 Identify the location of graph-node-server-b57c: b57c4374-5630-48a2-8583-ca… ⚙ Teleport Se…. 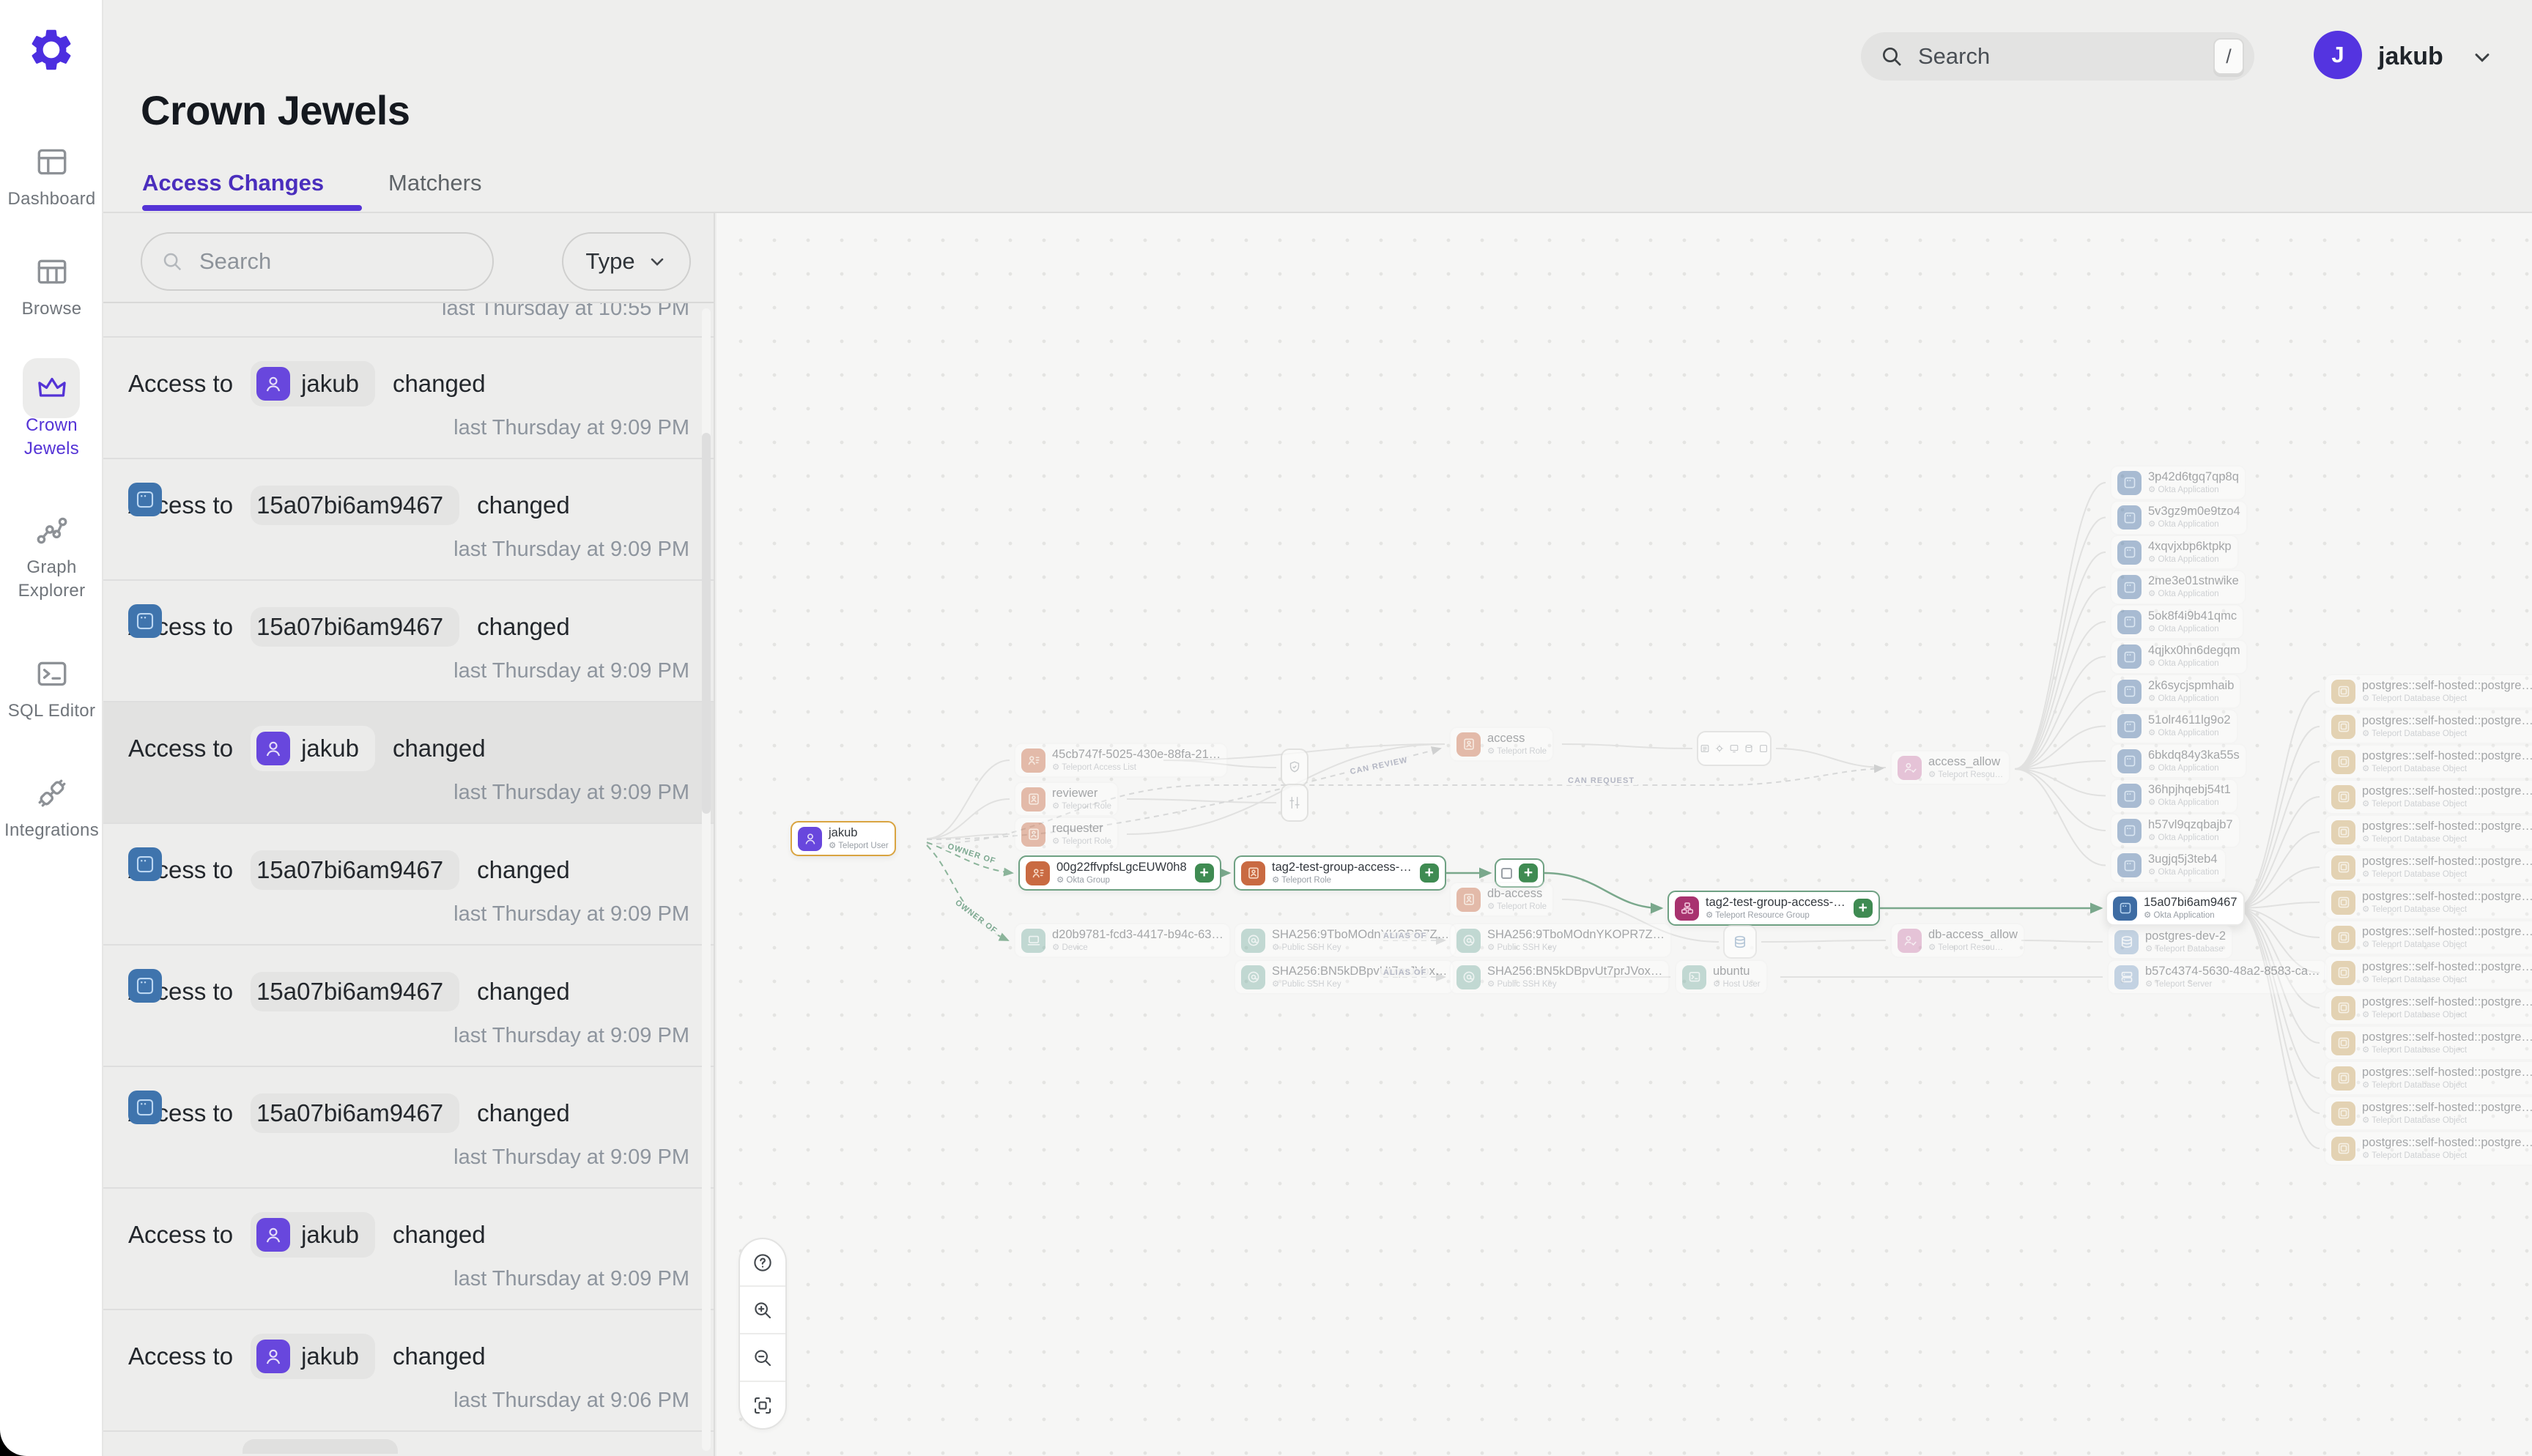
(2217, 977).